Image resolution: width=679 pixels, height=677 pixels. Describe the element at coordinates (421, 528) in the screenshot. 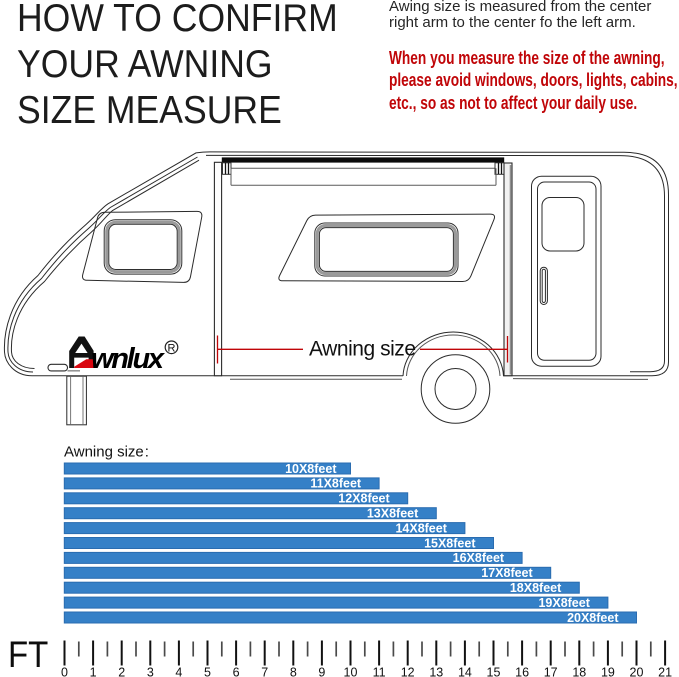

I see `svg-text: 14X8feet` at that location.